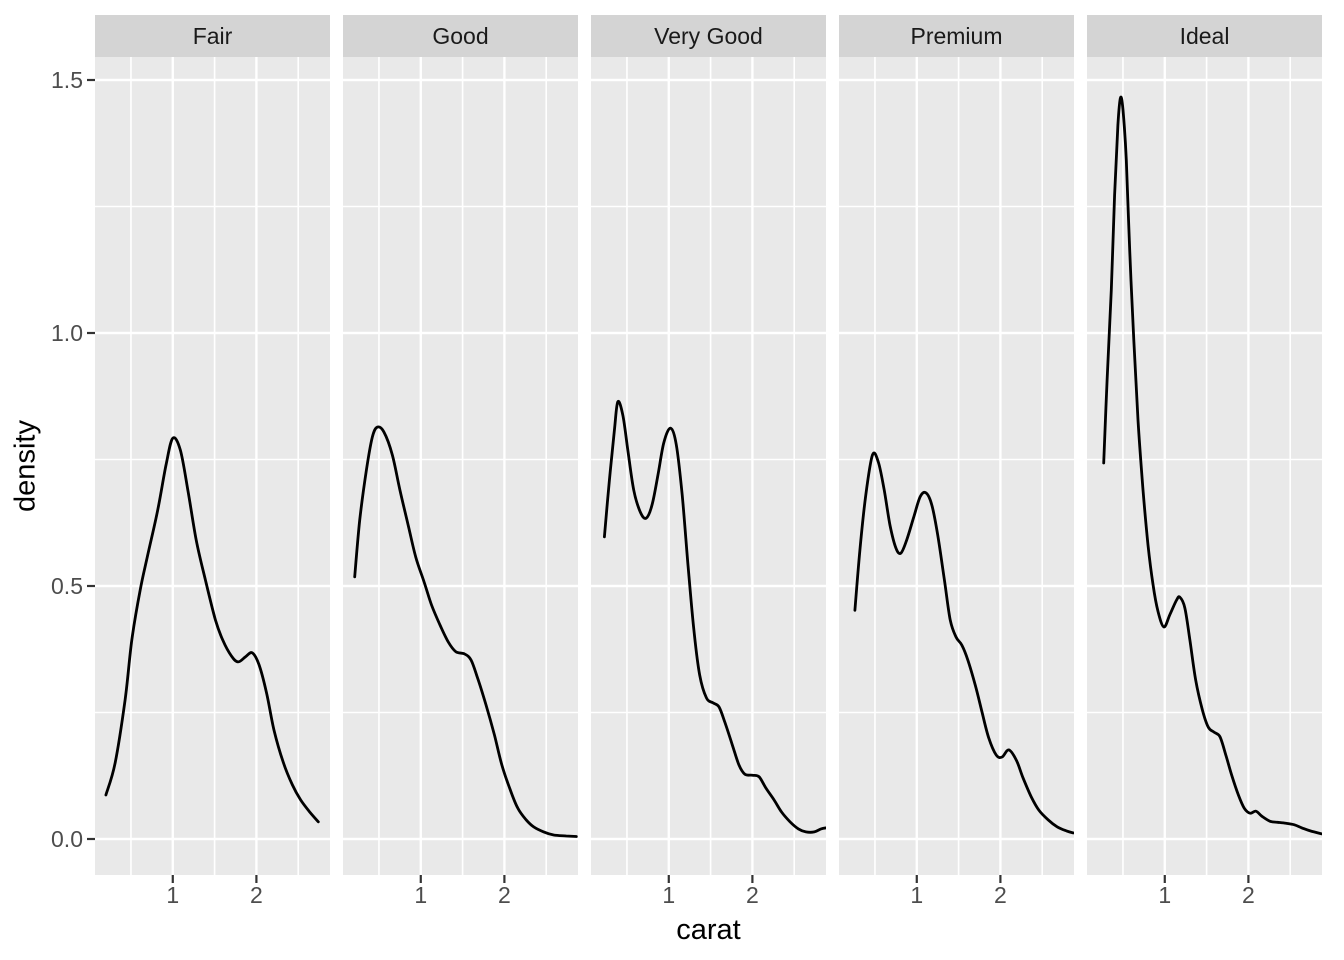 The width and height of the screenshot is (1344, 960). Describe the element at coordinates (73, 459) in the screenshot. I see `y-axis: 0.0 0.5 1.0 1.5` at that location.